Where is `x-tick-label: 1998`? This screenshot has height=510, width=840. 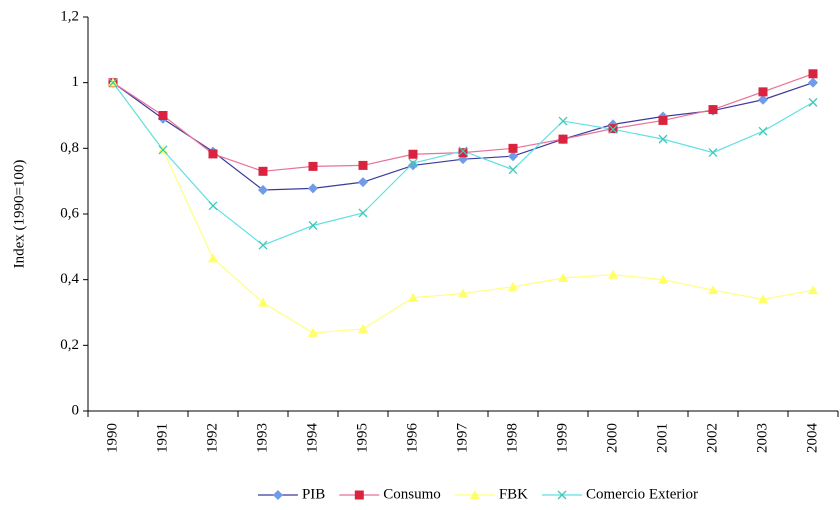
x-tick-label: 1998 is located at coordinates (512, 438).